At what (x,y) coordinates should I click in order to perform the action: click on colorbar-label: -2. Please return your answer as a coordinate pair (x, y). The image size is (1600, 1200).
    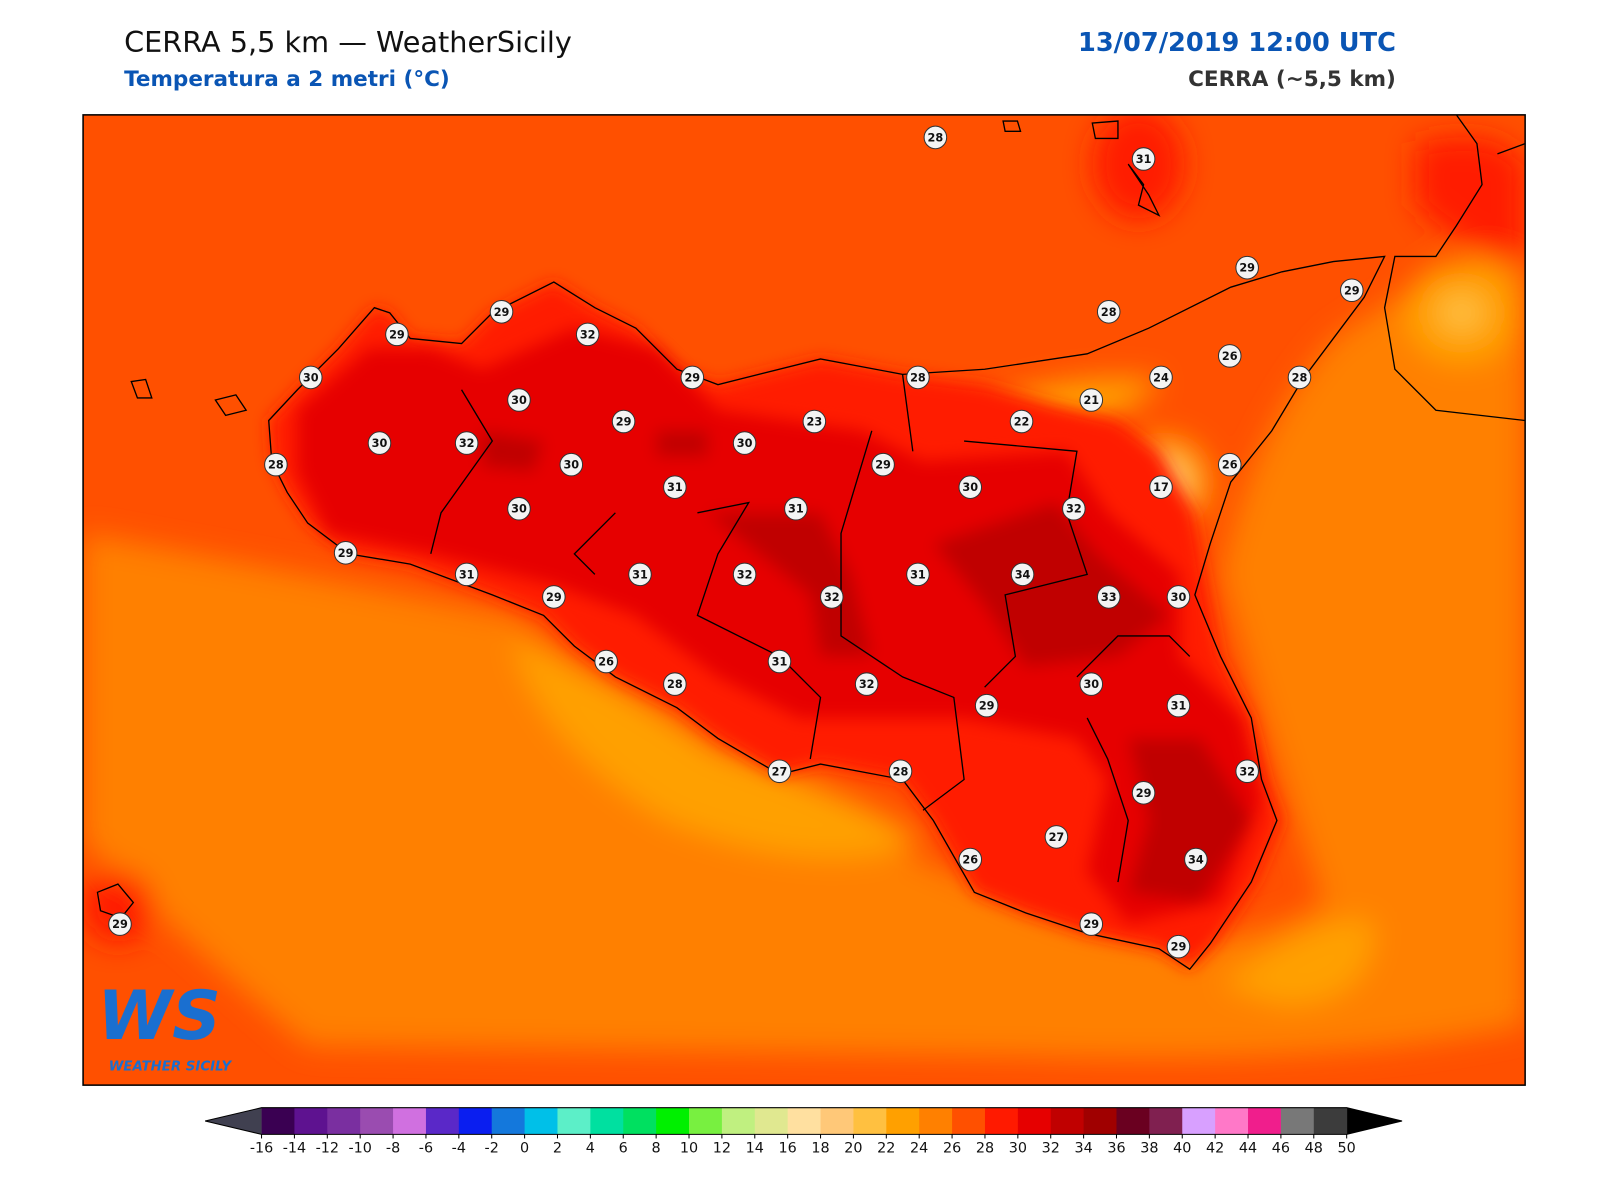
    Looking at the image, I should click on (492, 1149).